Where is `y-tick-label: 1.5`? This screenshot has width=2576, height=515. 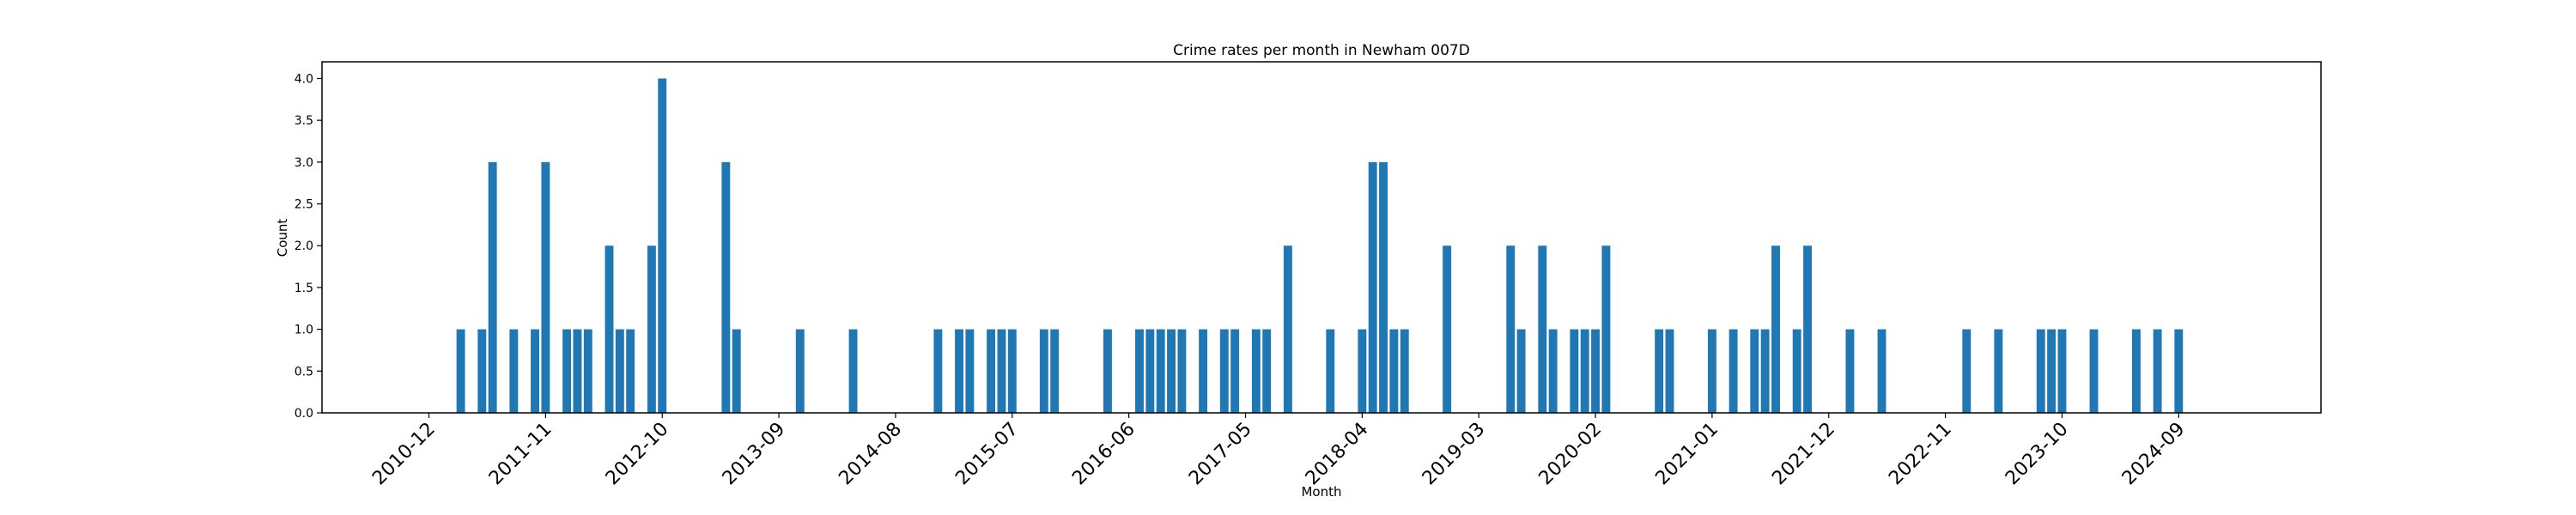 y-tick-label: 1.5 is located at coordinates (304, 288).